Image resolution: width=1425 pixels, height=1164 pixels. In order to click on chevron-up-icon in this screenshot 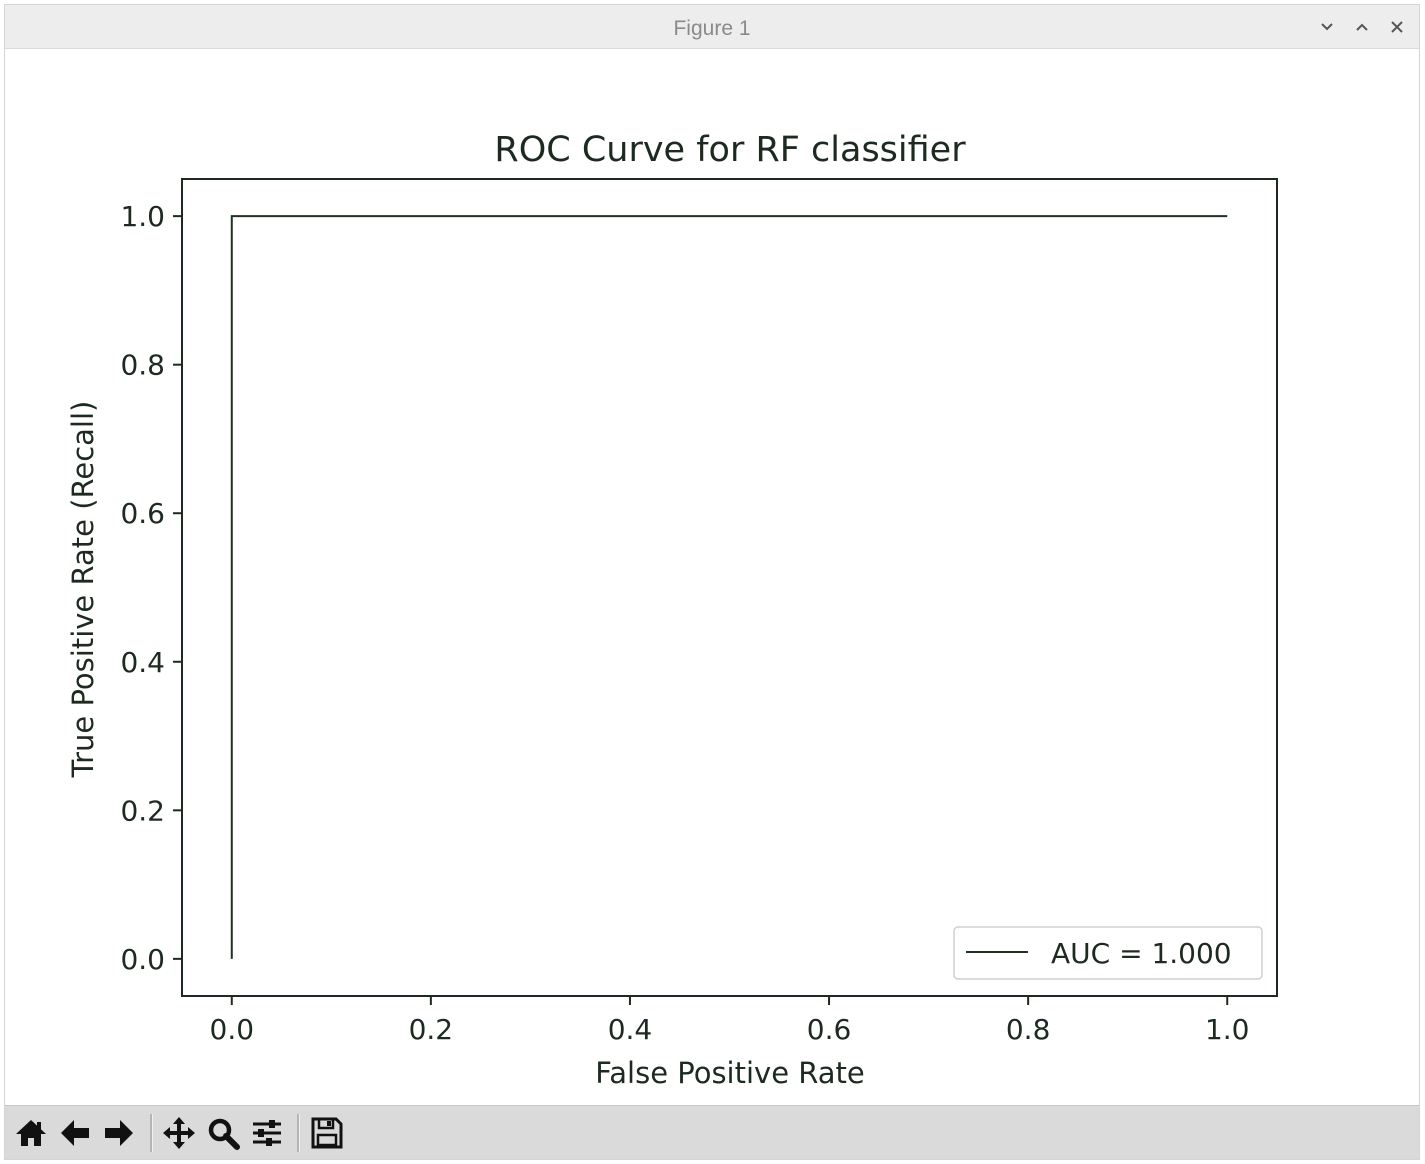, I will do `click(1362, 27)`.